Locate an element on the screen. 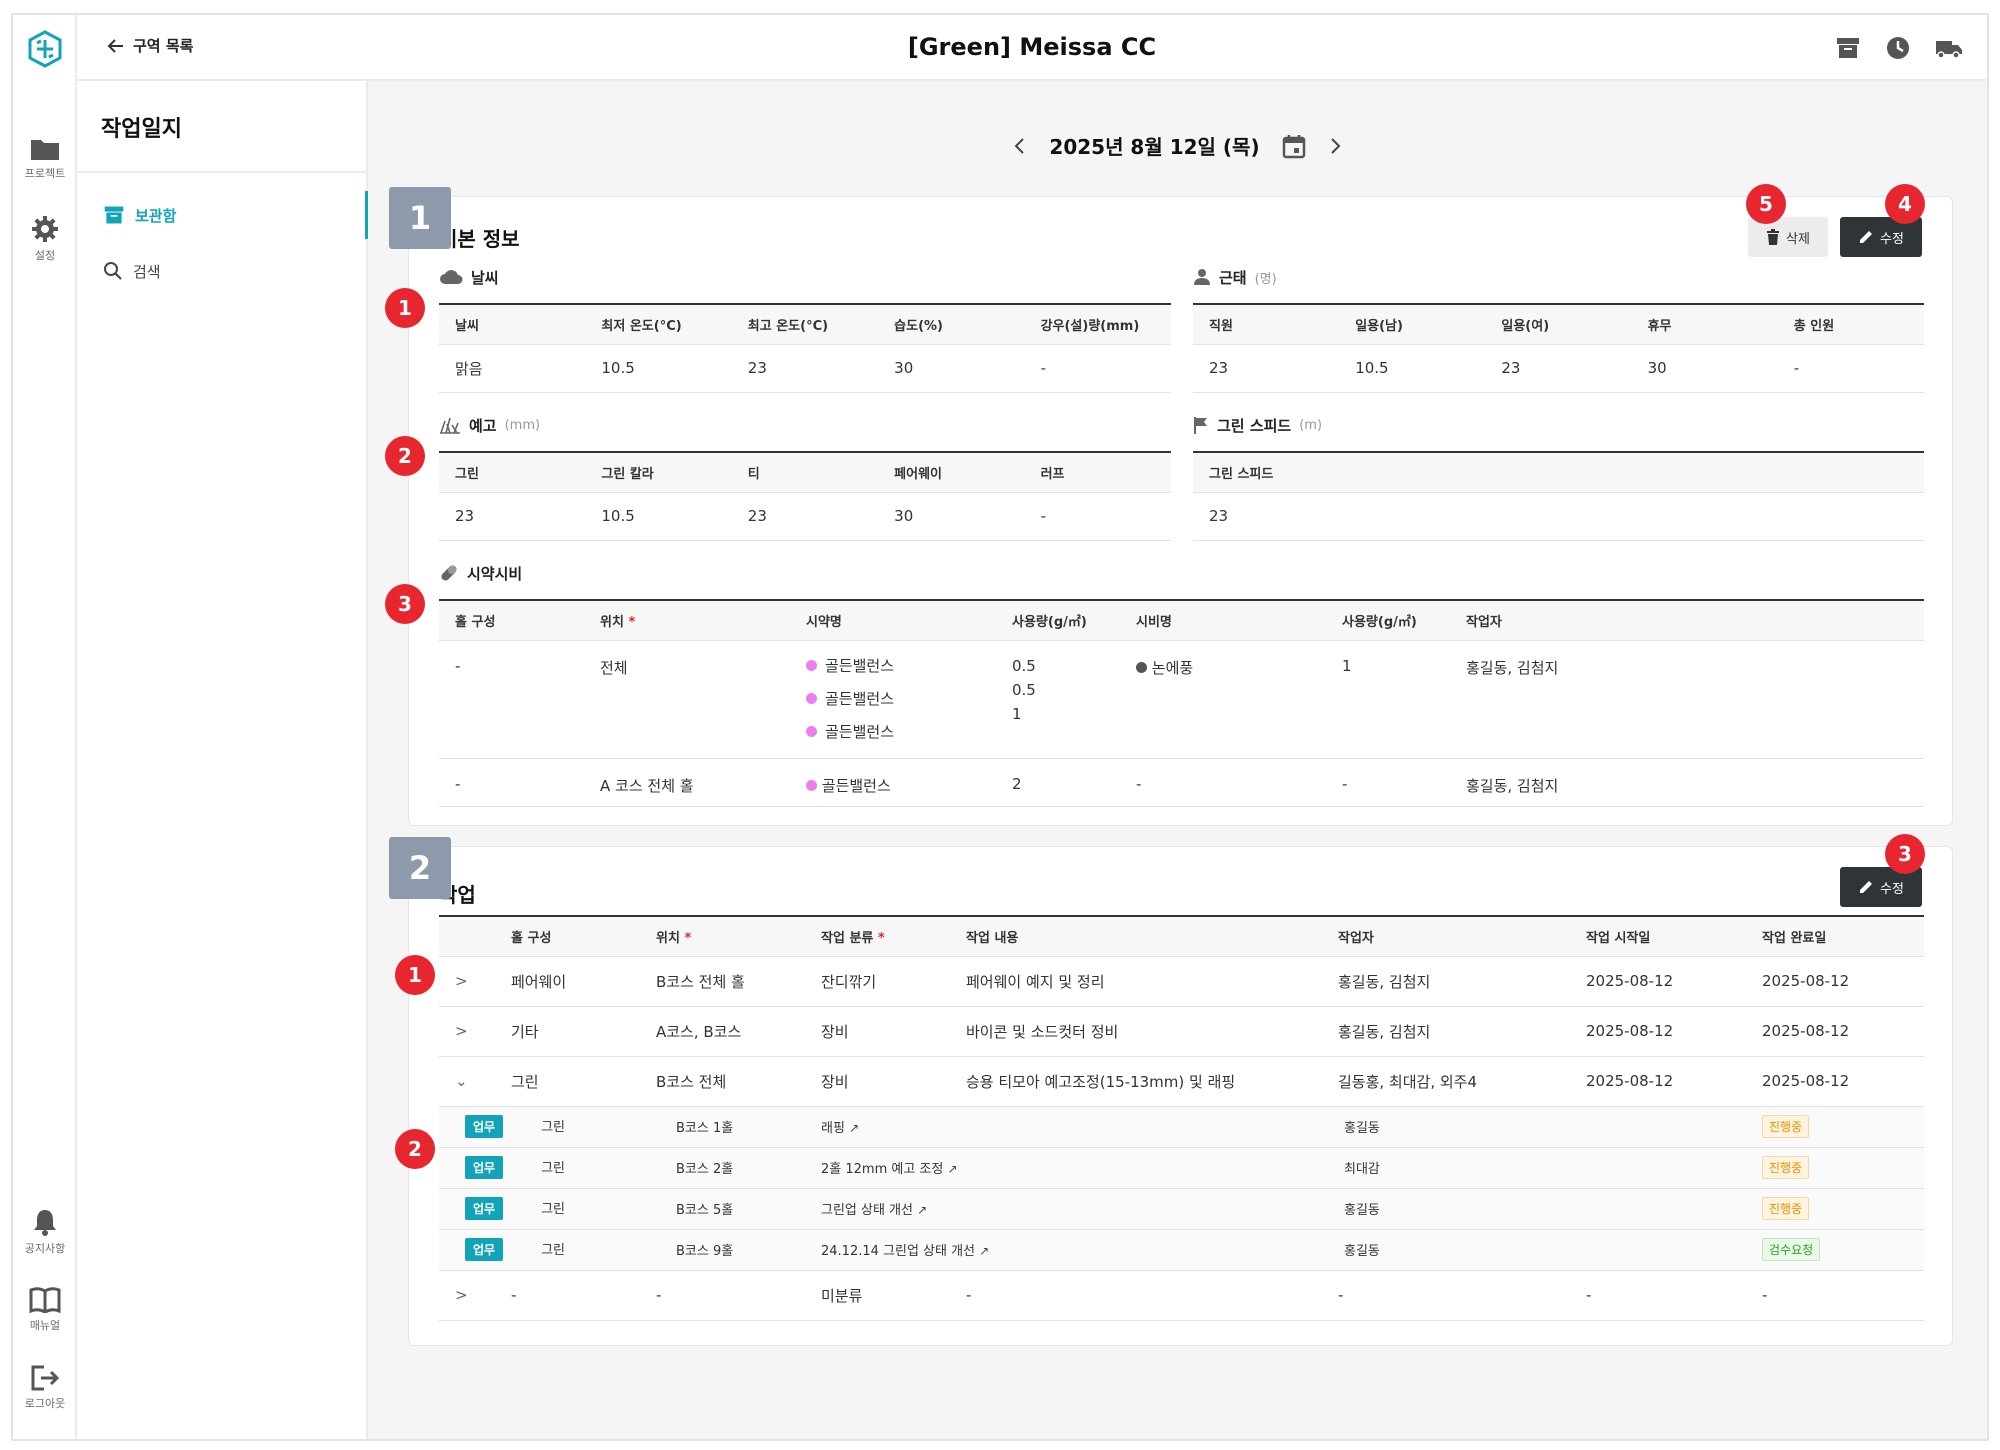 The image size is (2000, 1450). sub-task-link: 24.12.14 그린업 상태 개선 is located at coordinates (898, 1251).